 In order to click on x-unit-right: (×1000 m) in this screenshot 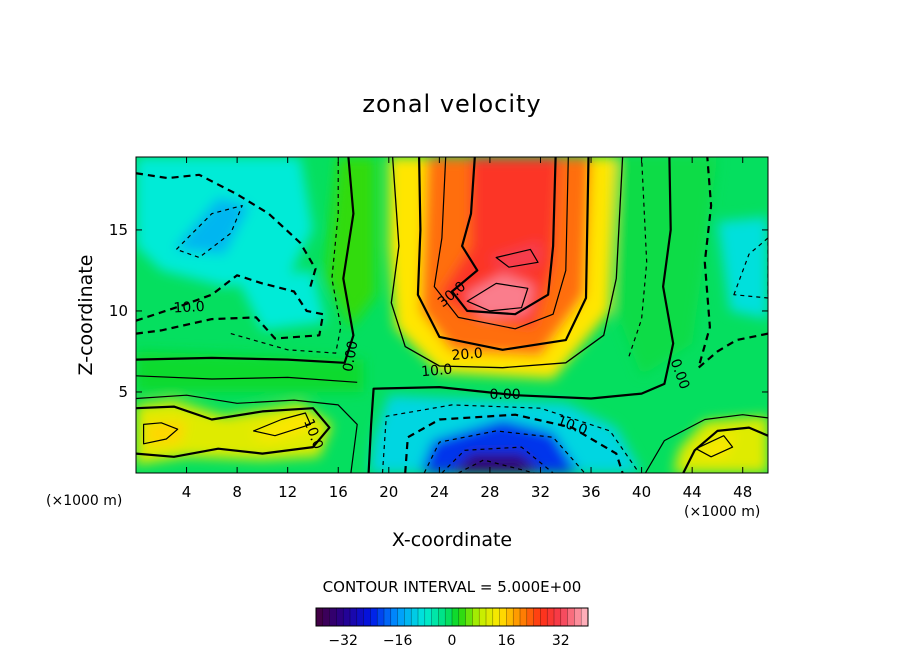, I will do `click(722, 512)`.